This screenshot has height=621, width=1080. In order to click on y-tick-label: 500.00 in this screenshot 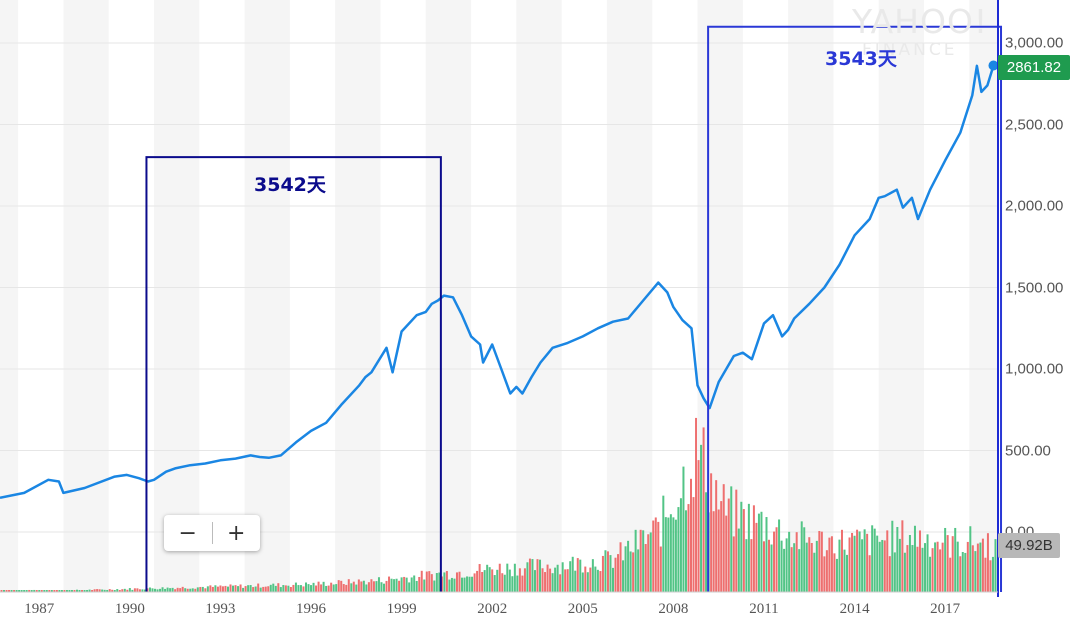, I will do `click(1028, 450)`.